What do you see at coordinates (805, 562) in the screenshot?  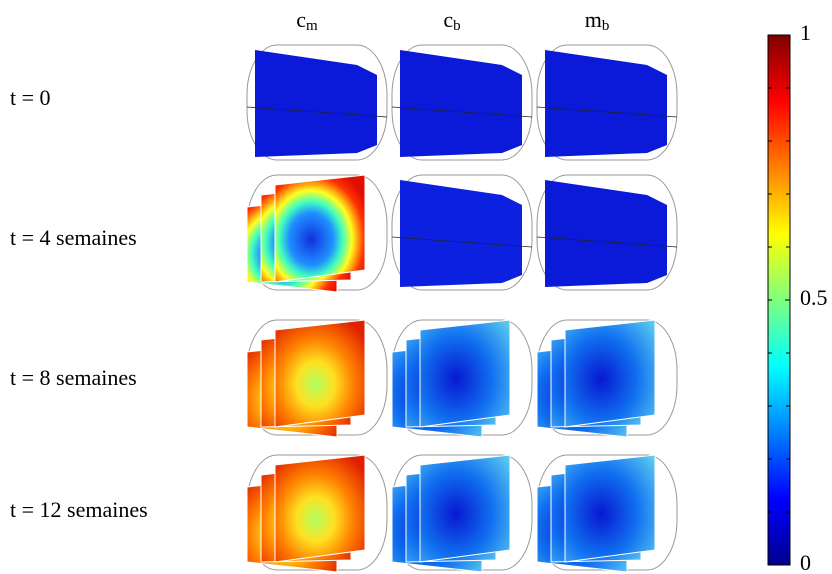 I see `colorbar-tick-label: 0` at bounding box center [805, 562].